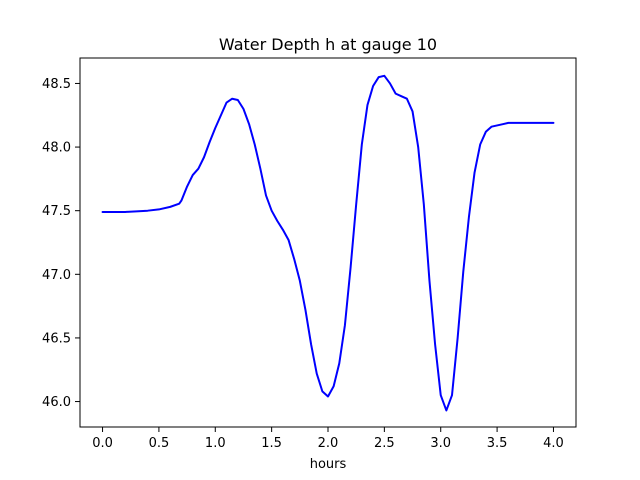 This screenshot has width=640, height=480. Describe the element at coordinates (56, 402) in the screenshot. I see `y-tick-label: 46.0` at that location.